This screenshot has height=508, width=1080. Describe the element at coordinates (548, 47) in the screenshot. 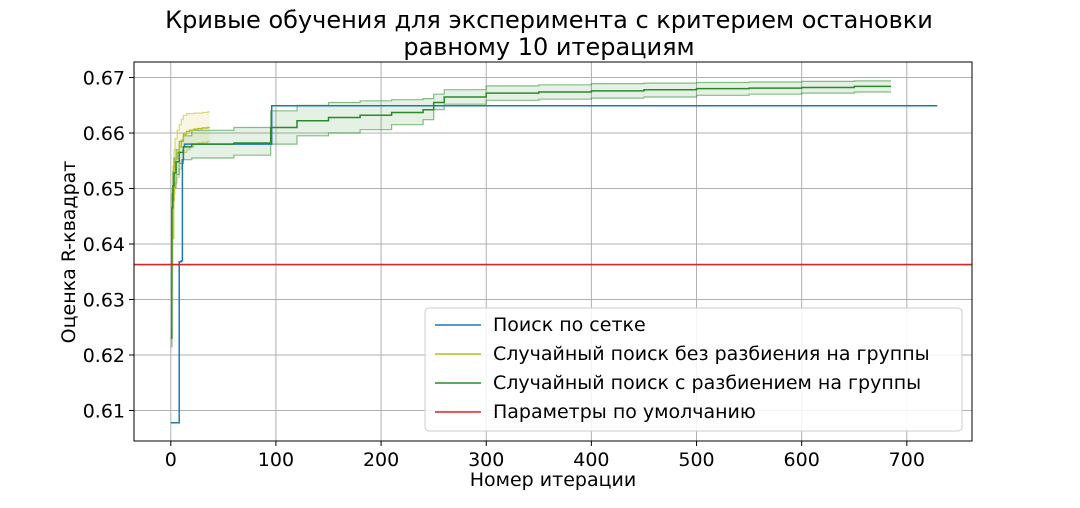

I see `chart-title-line-2: равному 10 итерациям` at that location.